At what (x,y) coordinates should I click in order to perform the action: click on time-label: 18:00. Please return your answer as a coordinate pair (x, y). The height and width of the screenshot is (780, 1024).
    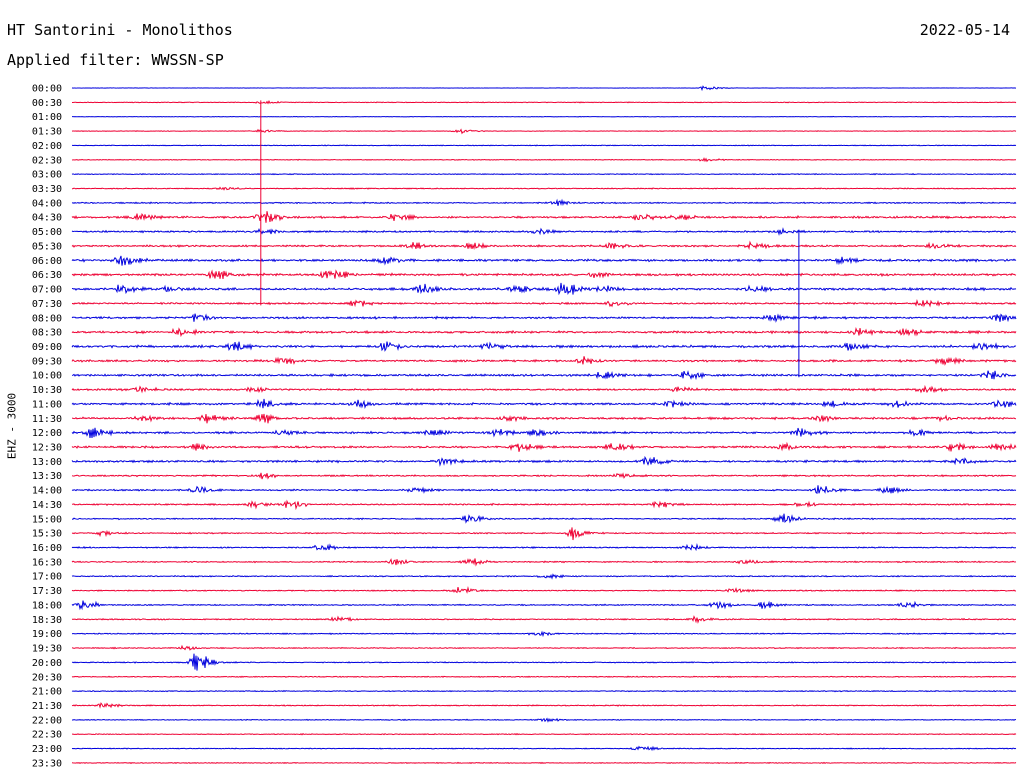
    Looking at the image, I should click on (47, 605).